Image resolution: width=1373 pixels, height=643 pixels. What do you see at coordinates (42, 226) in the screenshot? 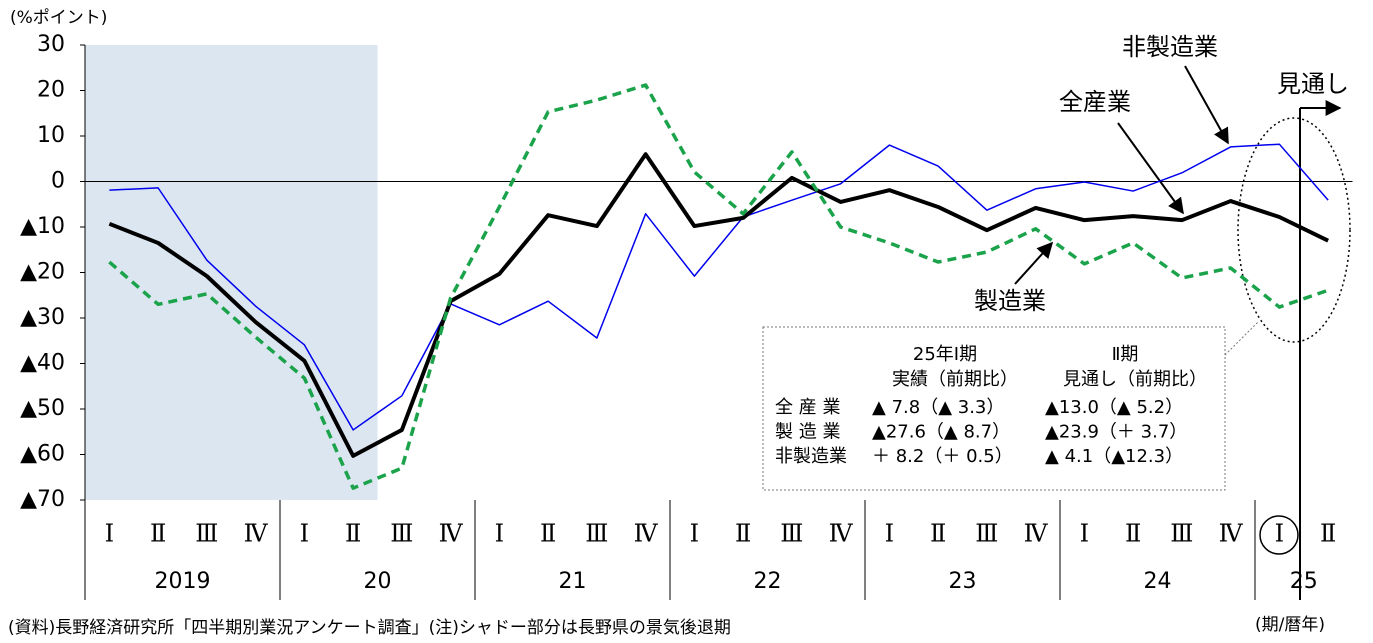
I see `y-tick-label: ▲10` at bounding box center [42, 226].